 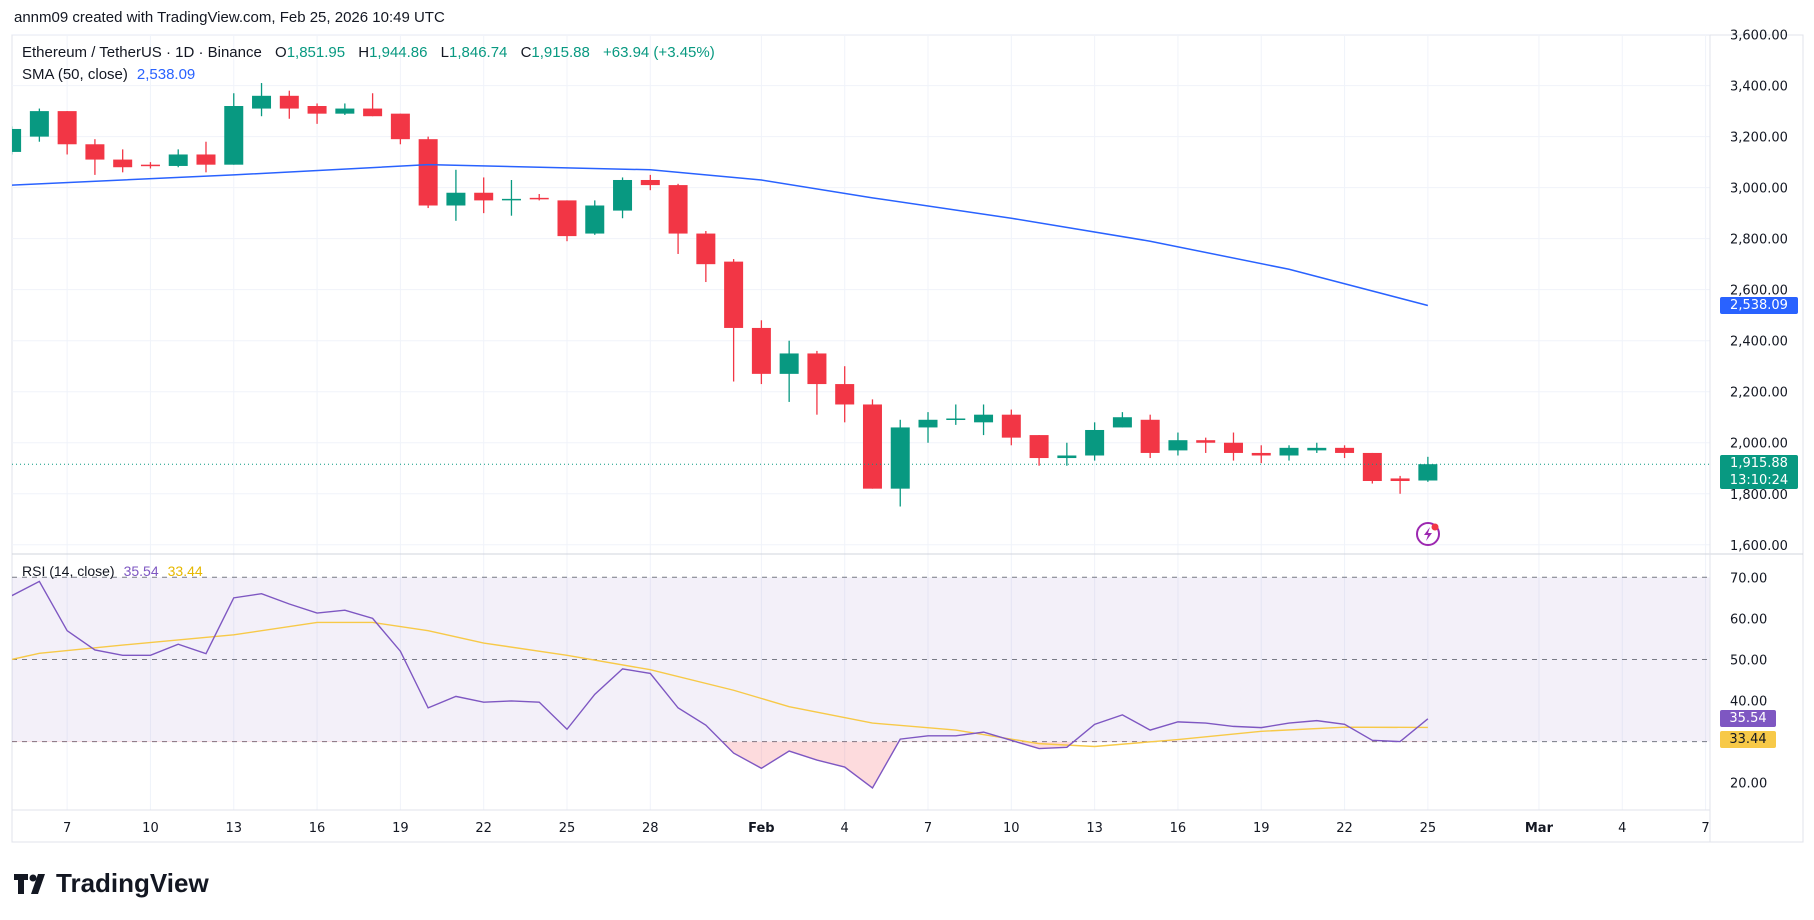 What do you see at coordinates (478, 52) in the screenshot?
I see `low-value: 1,846.74` at bounding box center [478, 52].